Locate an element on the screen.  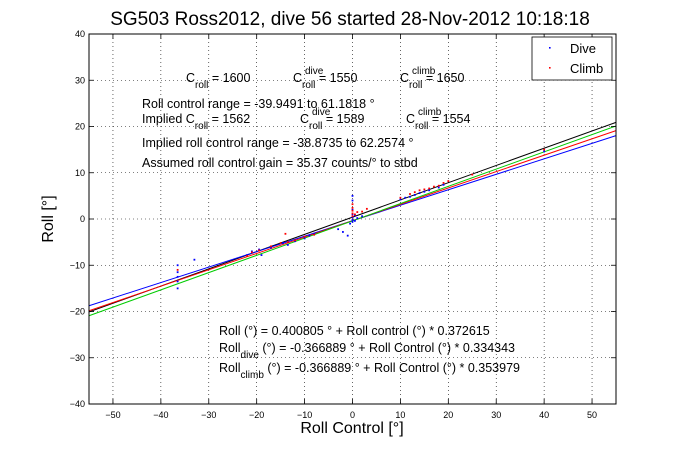
y-tick-label: −20 is located at coordinates (77, 312).